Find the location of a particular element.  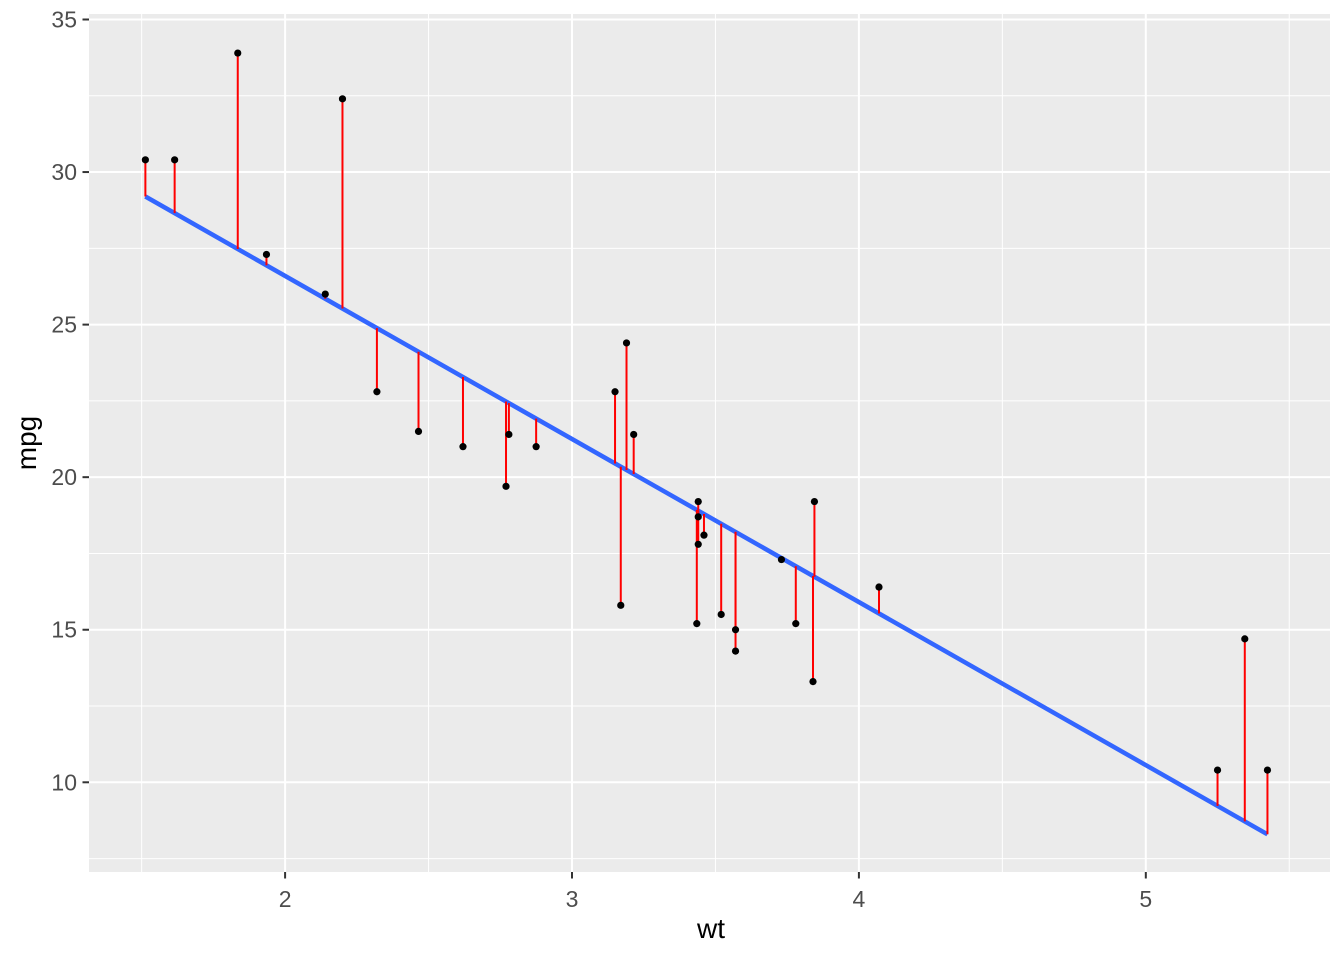

x-tick-label: 2 is located at coordinates (285, 899).